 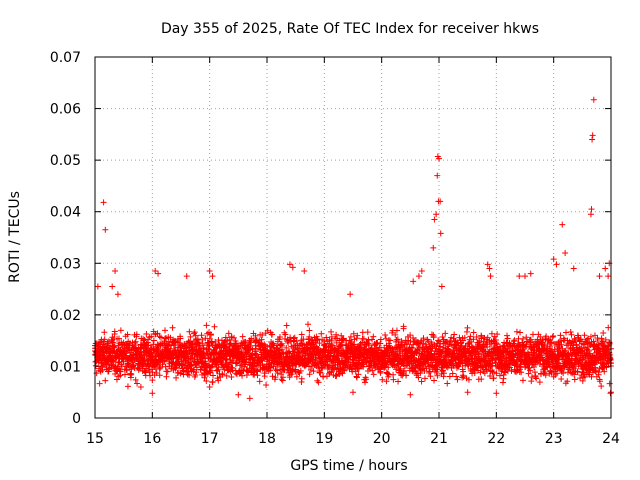 What do you see at coordinates (95, 439) in the screenshot?
I see `x-tick-label: 15` at bounding box center [95, 439].